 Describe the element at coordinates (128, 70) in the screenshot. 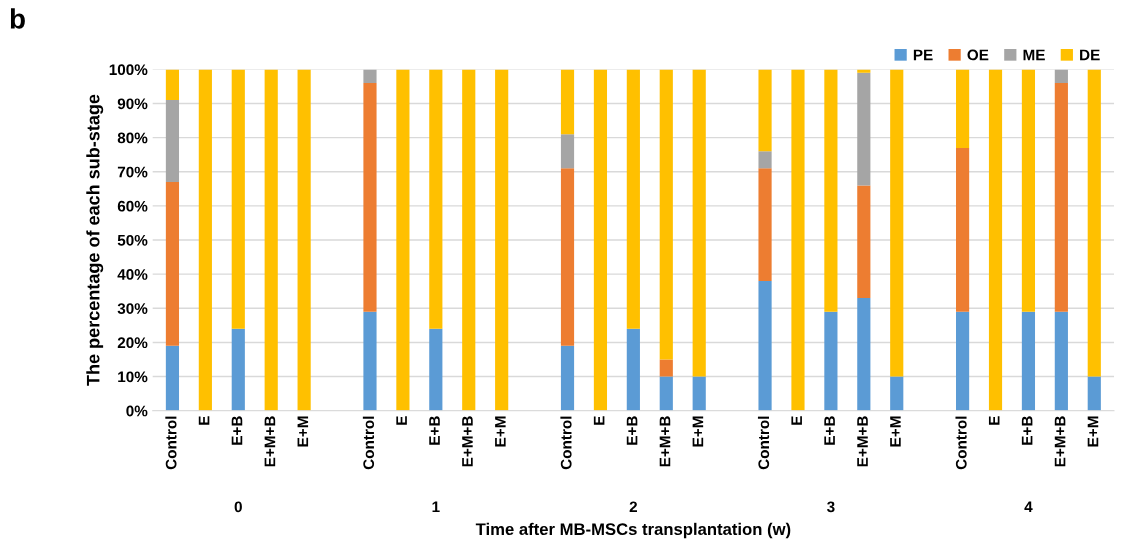

I see `y-tick-label: 100%` at that location.